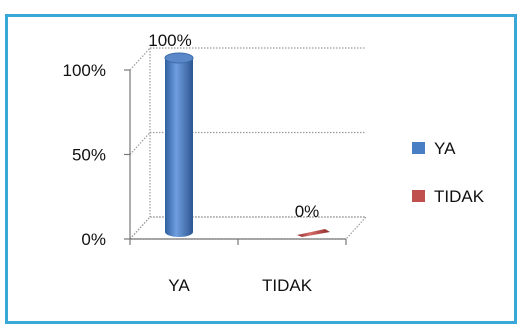 Image resolution: width=524 pixels, height=329 pixels. What do you see at coordinates (418, 148) in the screenshot?
I see `legend-swatch-ya` at bounding box center [418, 148].